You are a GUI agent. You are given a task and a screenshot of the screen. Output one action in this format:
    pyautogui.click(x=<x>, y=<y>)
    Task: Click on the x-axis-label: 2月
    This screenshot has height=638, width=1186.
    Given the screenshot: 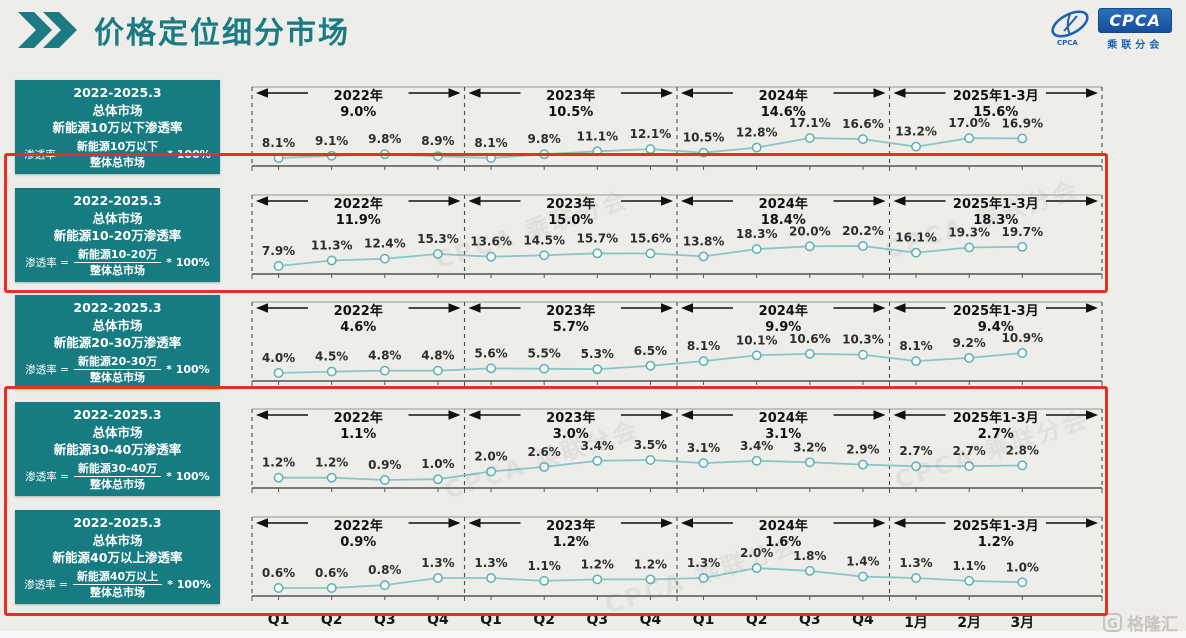 What is the action you would take?
    pyautogui.click(x=969, y=623)
    